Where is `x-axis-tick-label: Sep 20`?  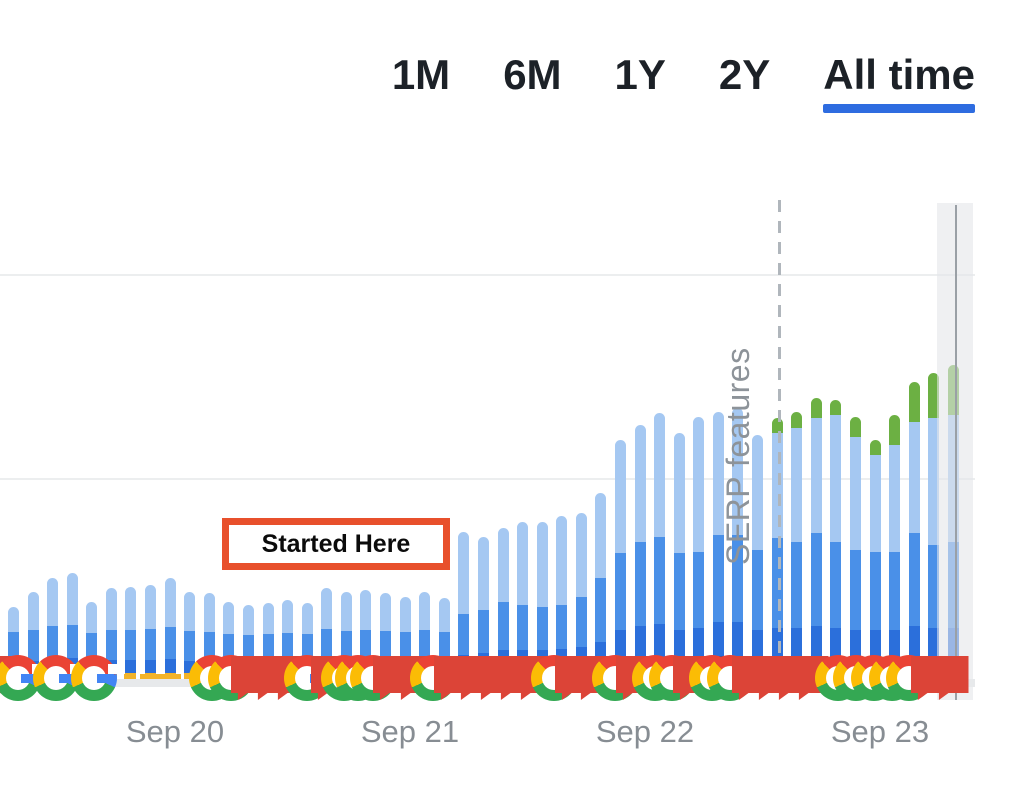 x-axis-tick-label: Sep 20 is located at coordinates (175, 731).